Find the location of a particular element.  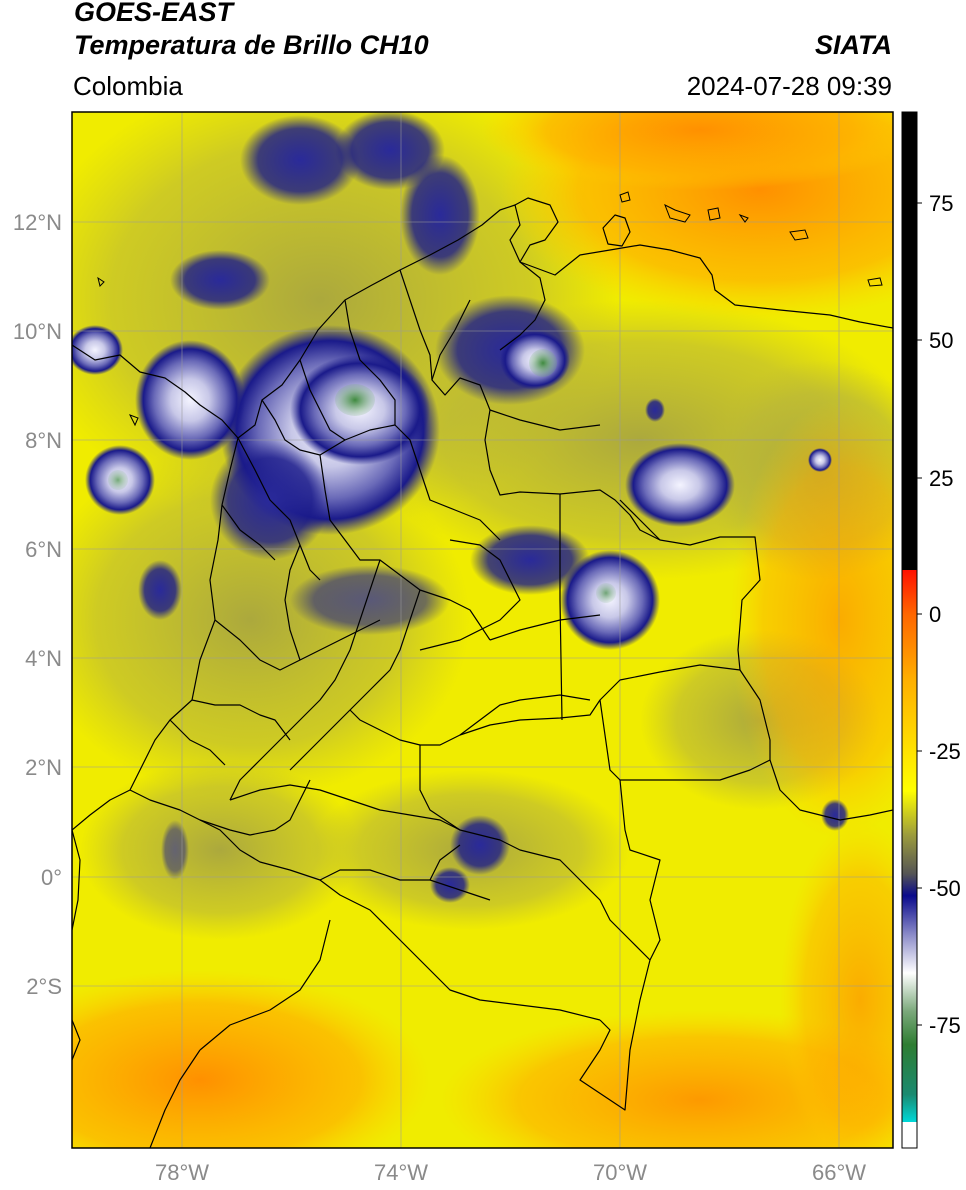

longitude-axis: 78°W 74°W 70°W 66°W is located at coordinates (510, 1172).